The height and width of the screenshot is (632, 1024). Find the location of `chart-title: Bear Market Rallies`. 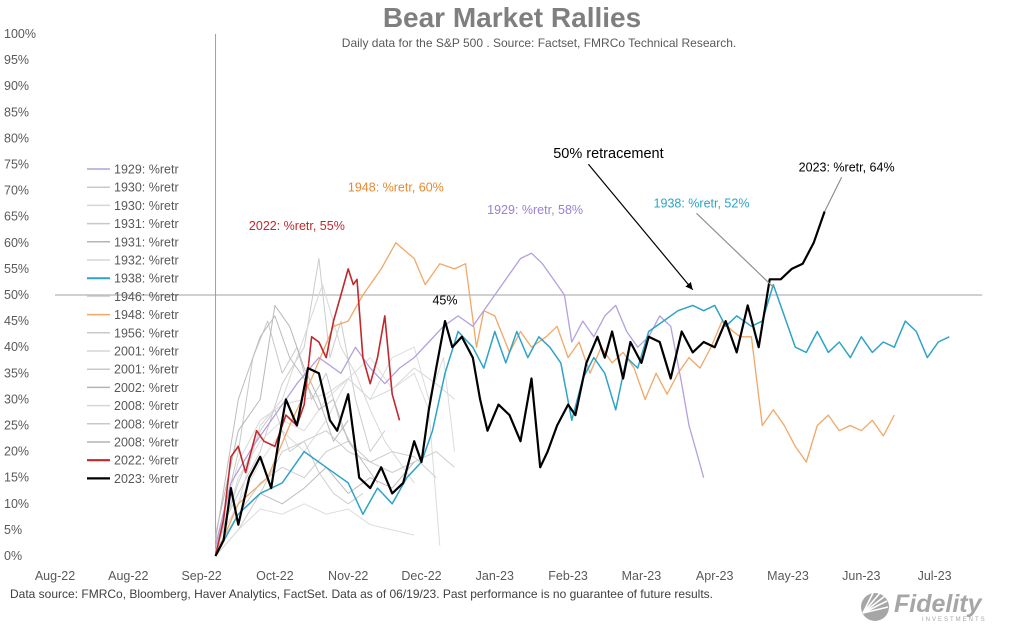

chart-title: Bear Market Rallies is located at coordinates (512, 17).